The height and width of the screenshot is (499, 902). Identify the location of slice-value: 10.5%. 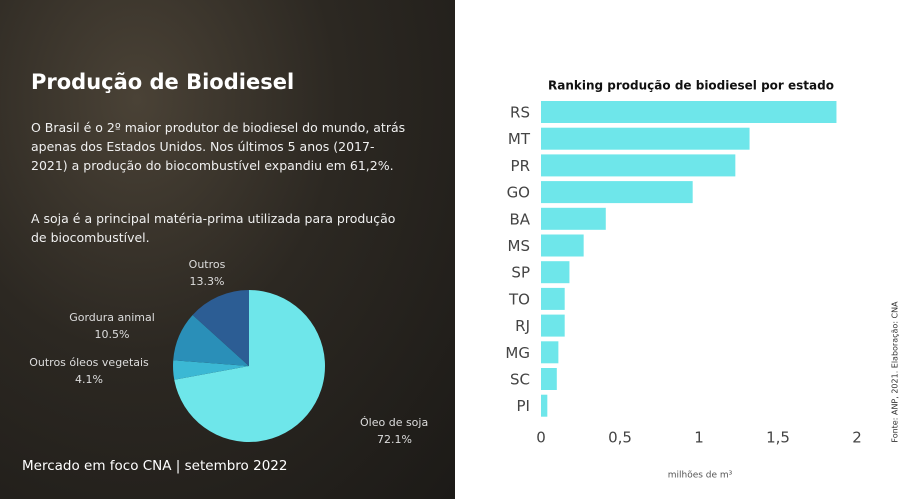
(112, 334).